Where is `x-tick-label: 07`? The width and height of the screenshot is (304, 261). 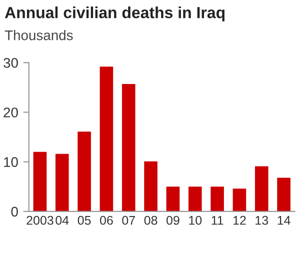
x-tick-label: 07 is located at coordinates (128, 220).